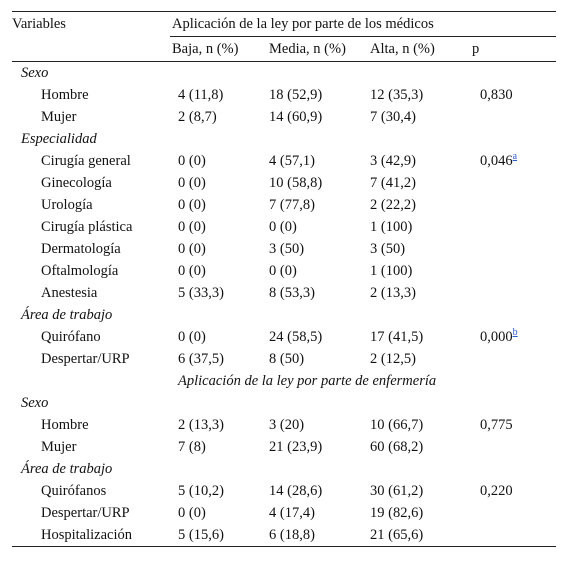 The image size is (568, 561). I want to click on cell-media: 4 (17,4), so click(292, 513).